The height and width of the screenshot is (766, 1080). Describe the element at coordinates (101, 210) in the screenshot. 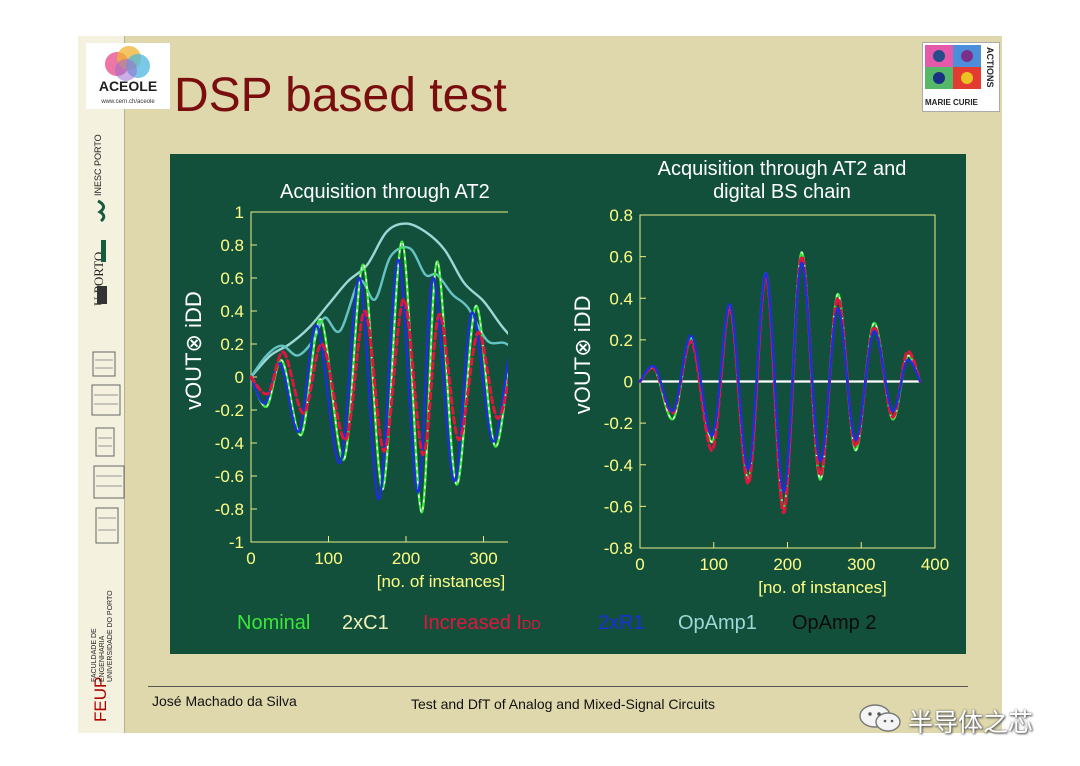

I see `inesc-logo-icon` at that location.